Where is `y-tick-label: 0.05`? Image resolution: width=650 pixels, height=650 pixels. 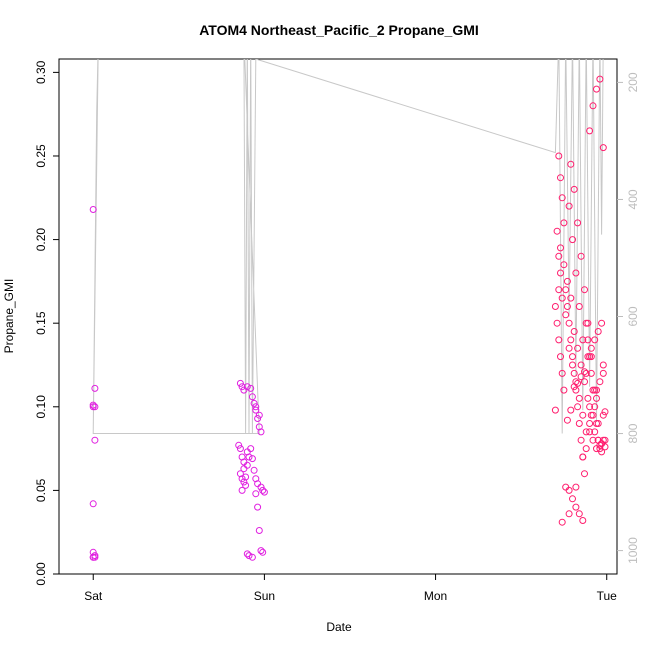
y-tick-label: 0.05 is located at coordinates (41, 490).